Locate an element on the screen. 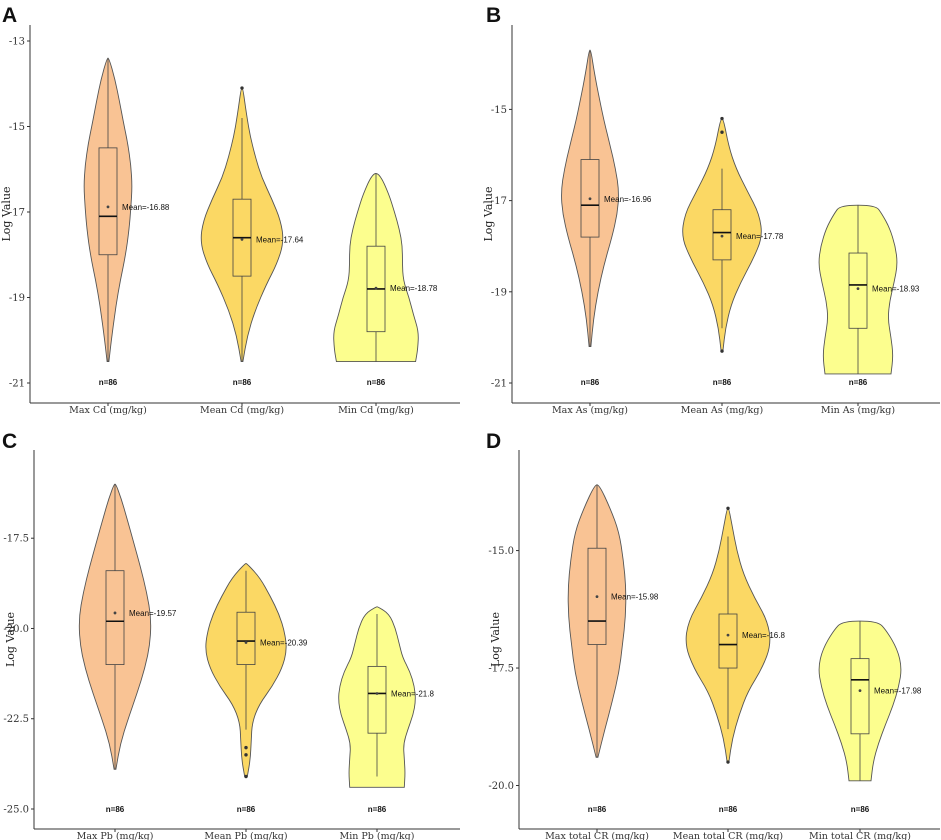 Image resolution: width=941 pixels, height=840 pixels. x-tick-label: Min Cd (mg/kg) is located at coordinates (376, 410).